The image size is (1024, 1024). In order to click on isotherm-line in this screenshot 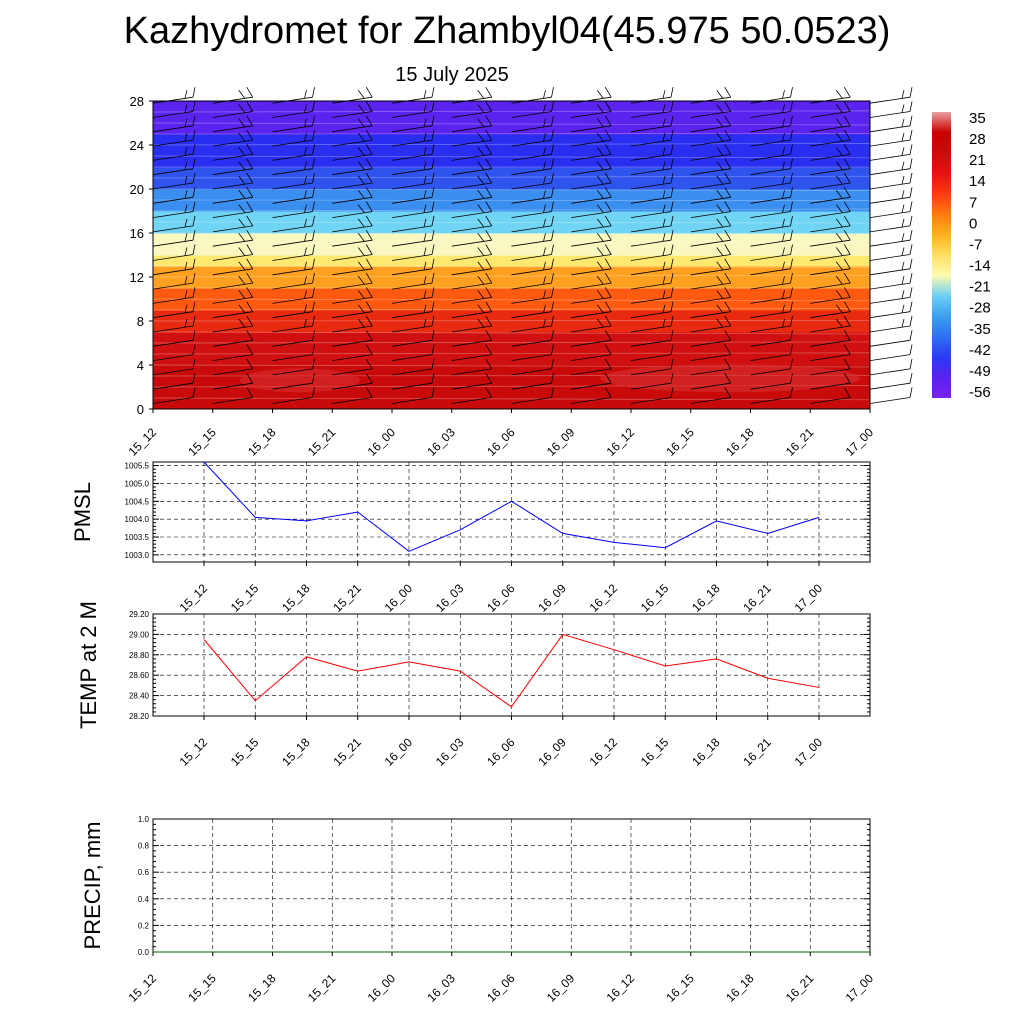, I will do `click(511, 255)`.